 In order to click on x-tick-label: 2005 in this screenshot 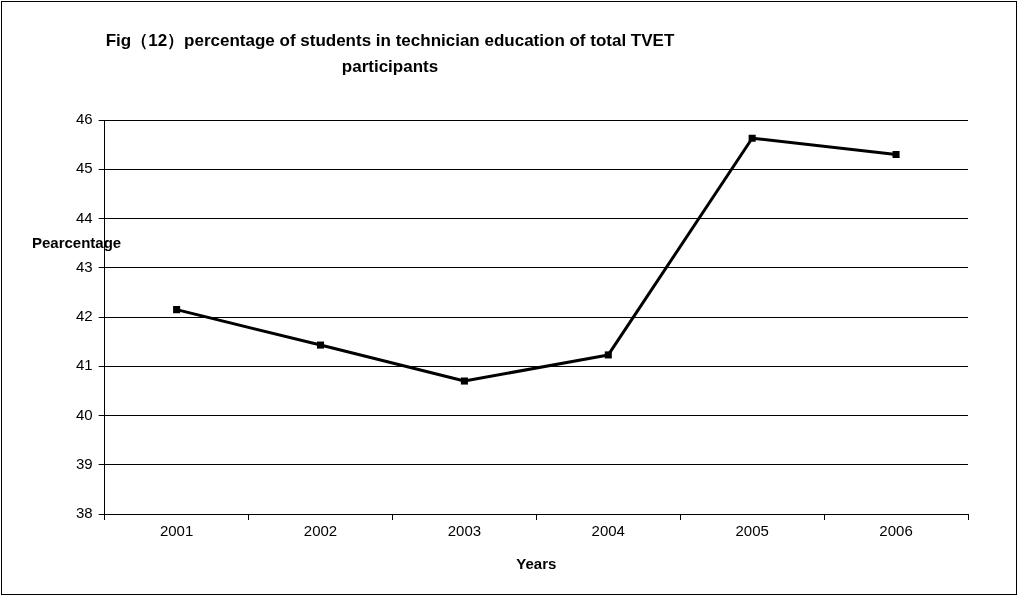, I will do `click(752, 531)`.